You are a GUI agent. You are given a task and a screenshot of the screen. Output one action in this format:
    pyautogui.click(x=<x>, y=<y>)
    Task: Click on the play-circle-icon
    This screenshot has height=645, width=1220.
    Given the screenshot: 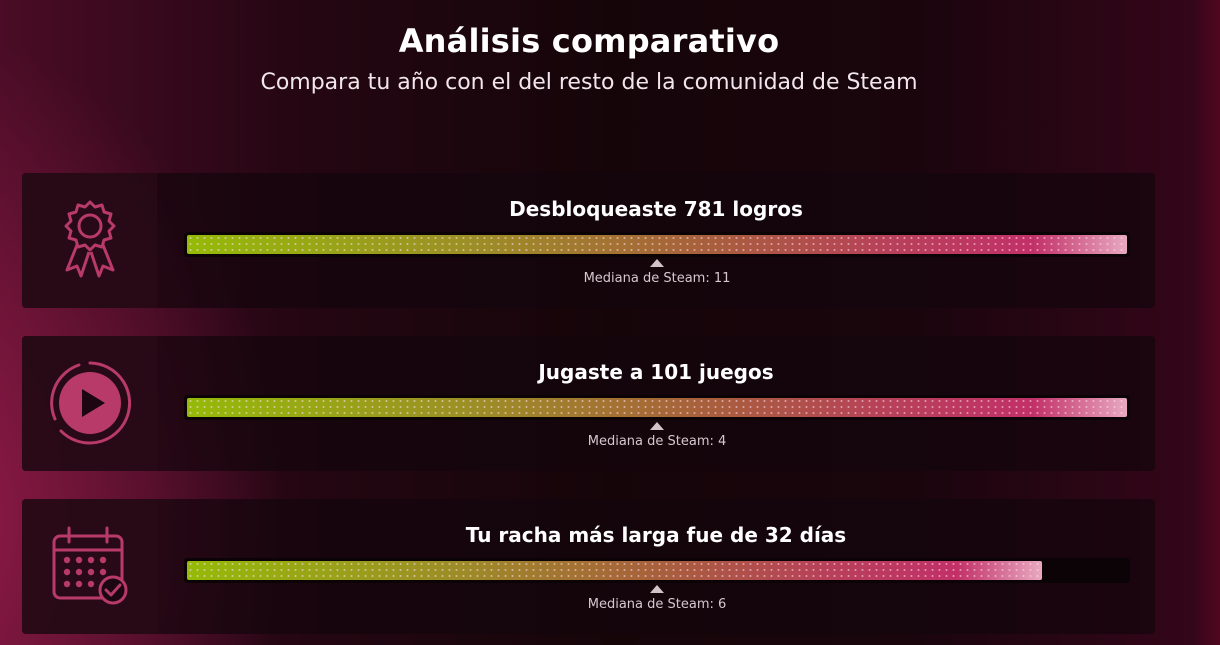 What is the action you would take?
    pyautogui.click(x=90, y=403)
    